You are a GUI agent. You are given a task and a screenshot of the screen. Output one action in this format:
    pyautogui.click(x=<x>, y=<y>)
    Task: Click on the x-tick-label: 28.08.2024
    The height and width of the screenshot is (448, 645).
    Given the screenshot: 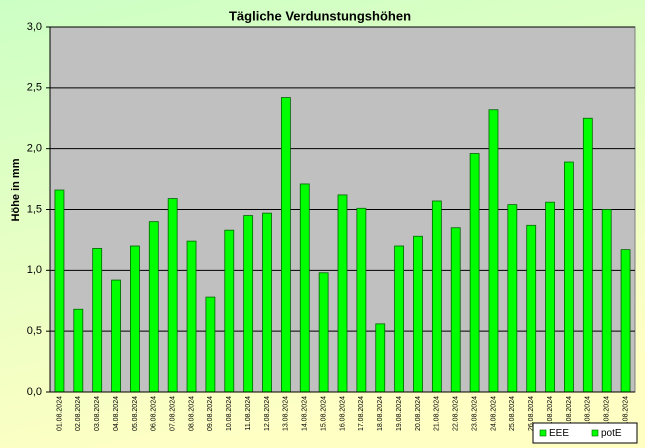 What is the action you would take?
    pyautogui.click(x=569, y=413)
    